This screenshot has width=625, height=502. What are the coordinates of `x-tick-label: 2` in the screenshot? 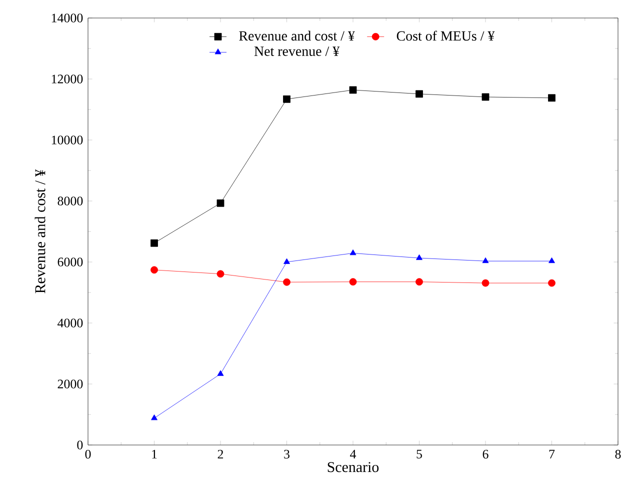 It's located at (221, 454).